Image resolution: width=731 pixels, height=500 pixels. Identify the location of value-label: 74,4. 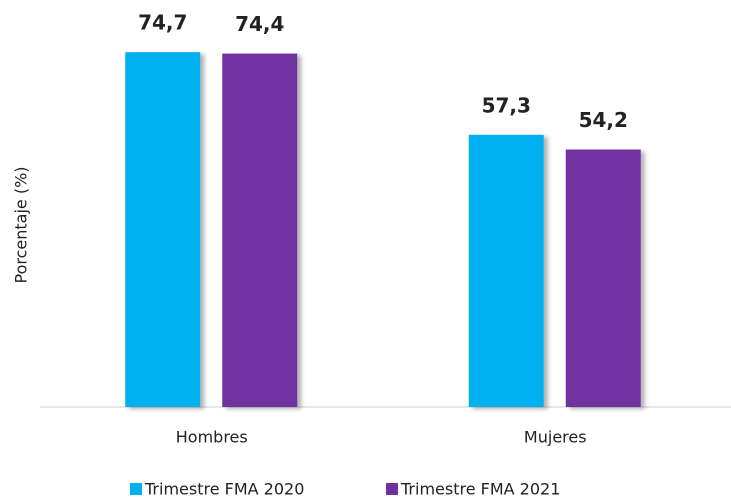
(259, 24).